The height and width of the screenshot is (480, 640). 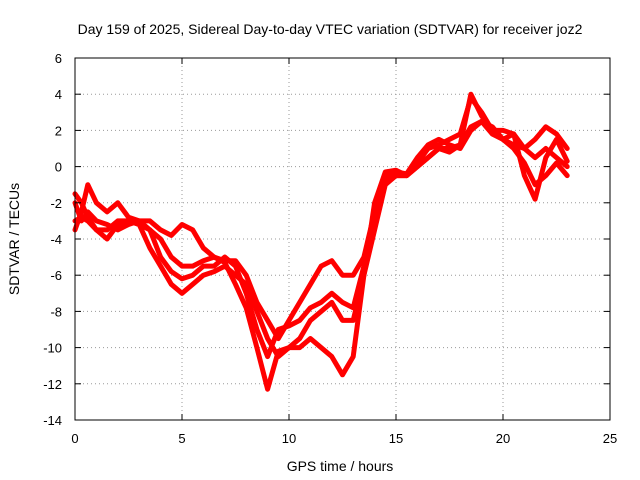 I want to click on x-tick-label: 15, so click(x=396, y=438).